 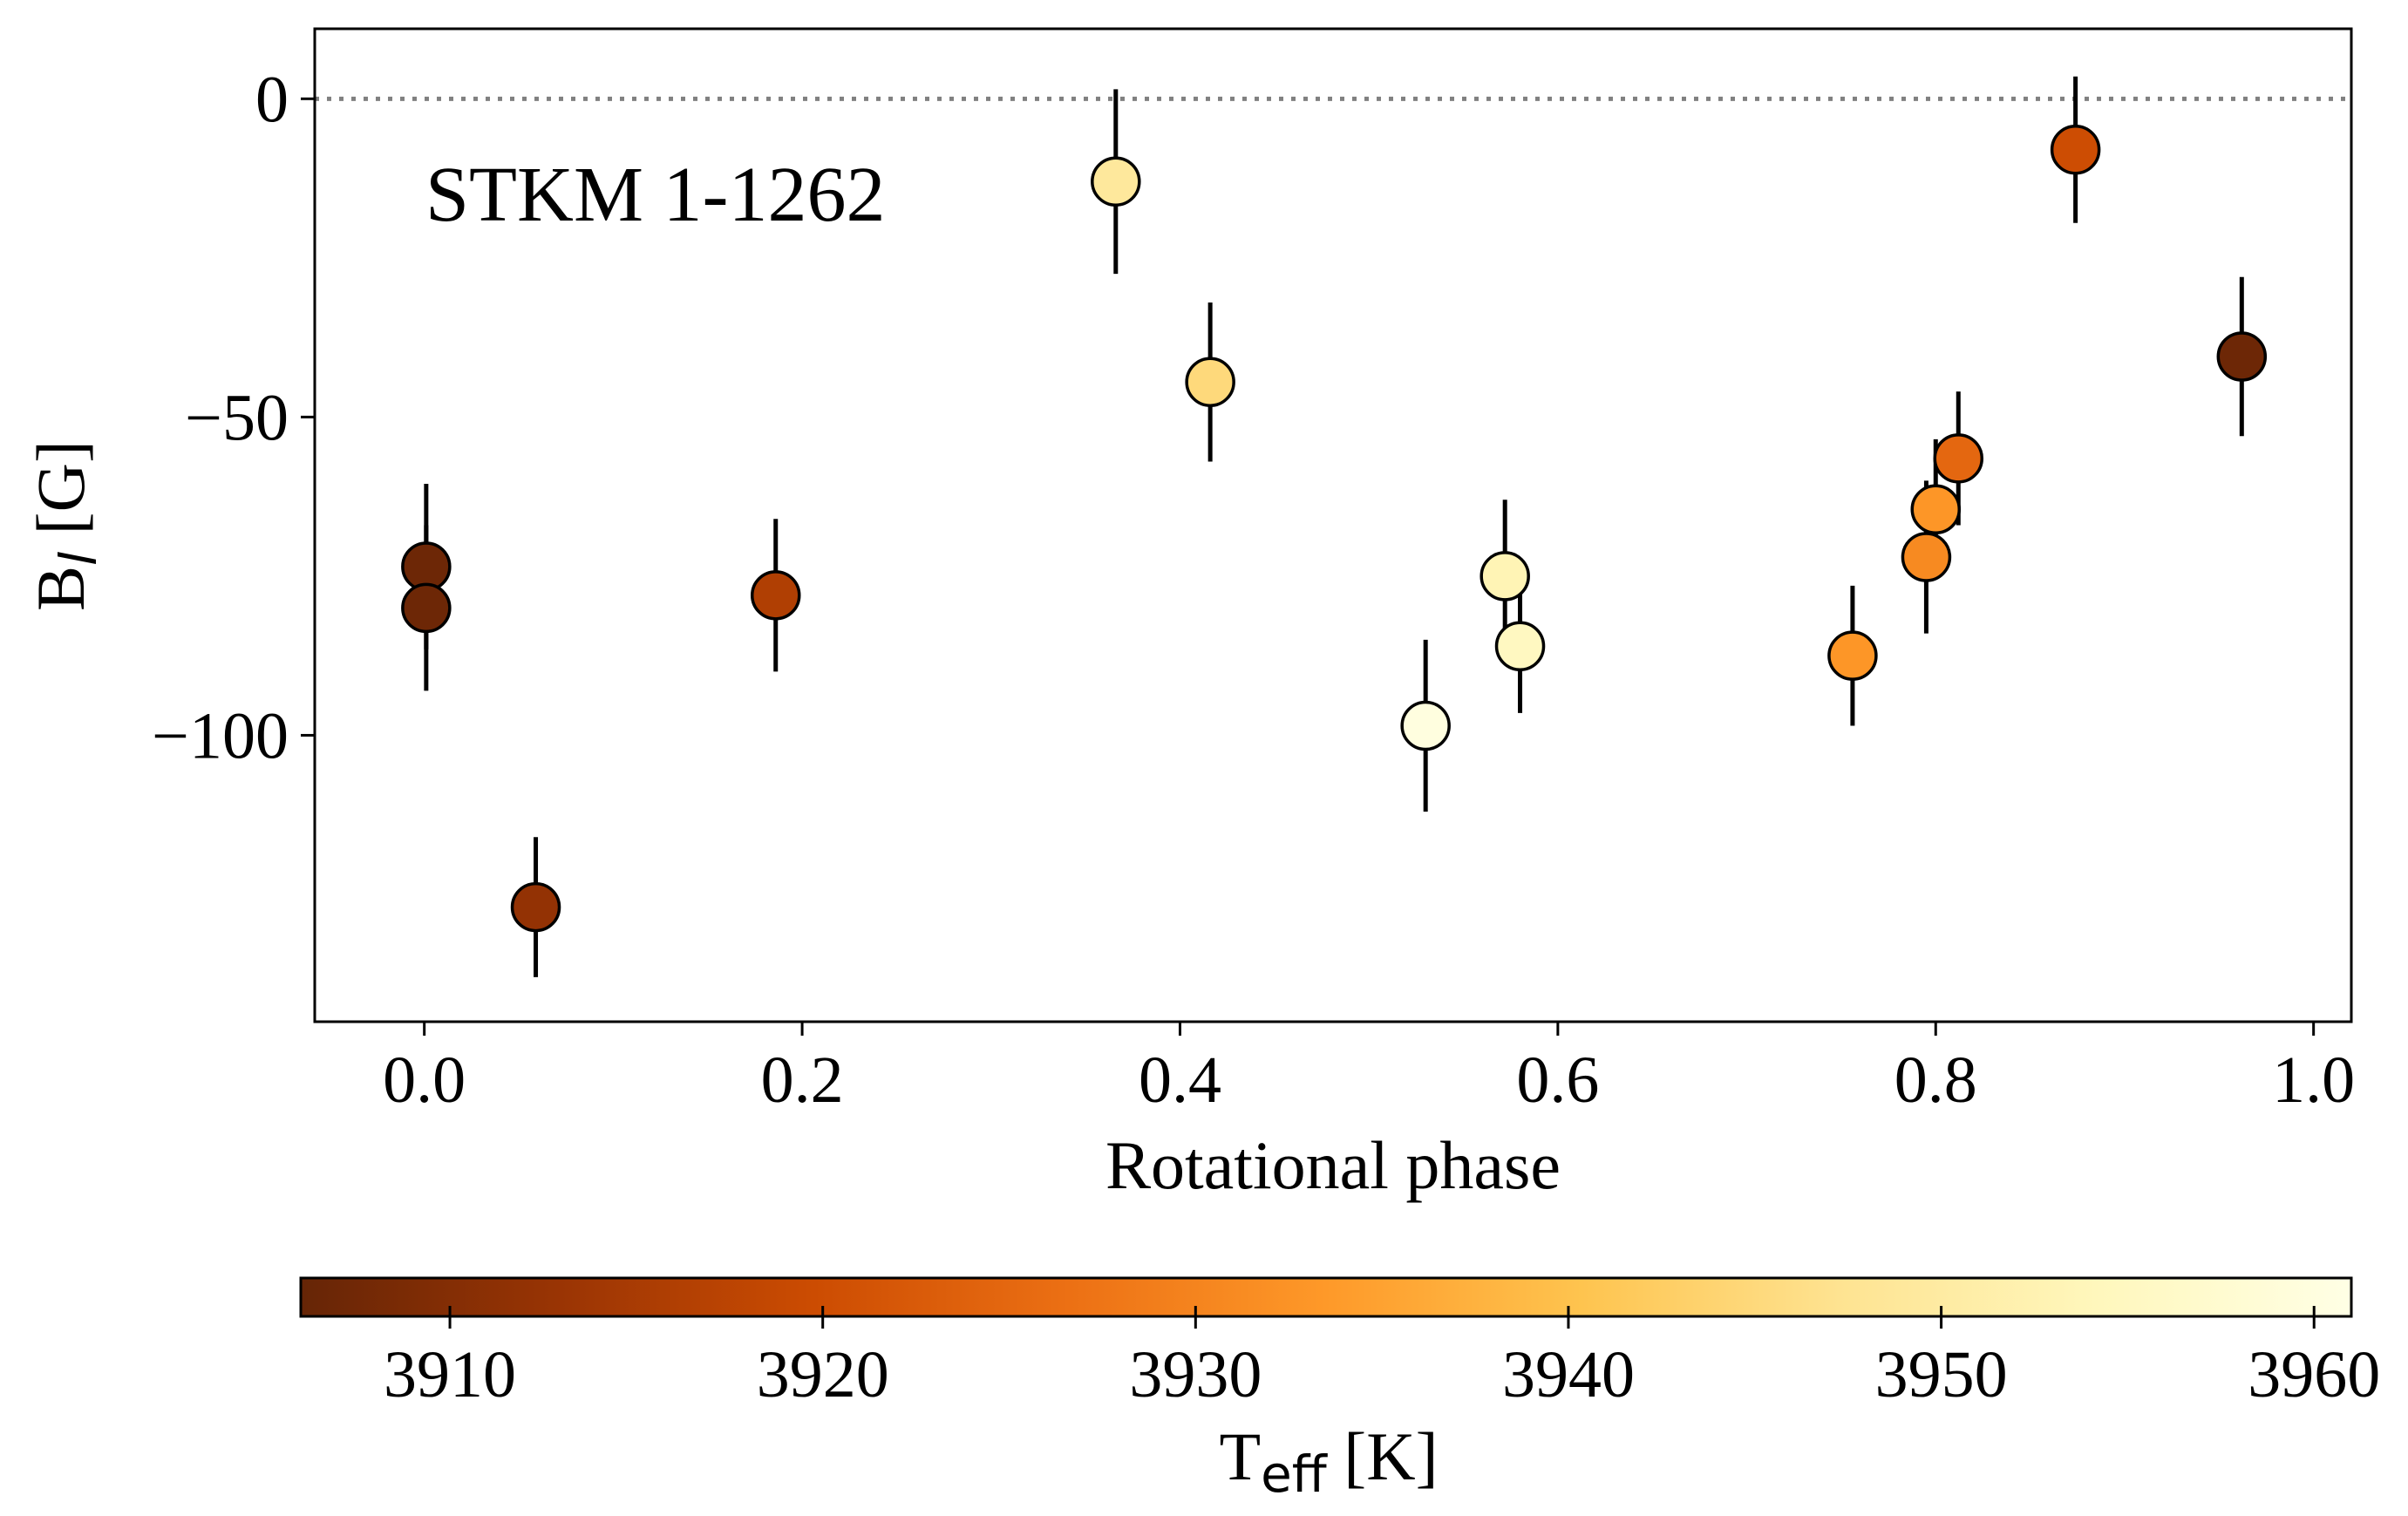 I want to click on y-axis: 0 −50 −100, so click(x=233, y=417).